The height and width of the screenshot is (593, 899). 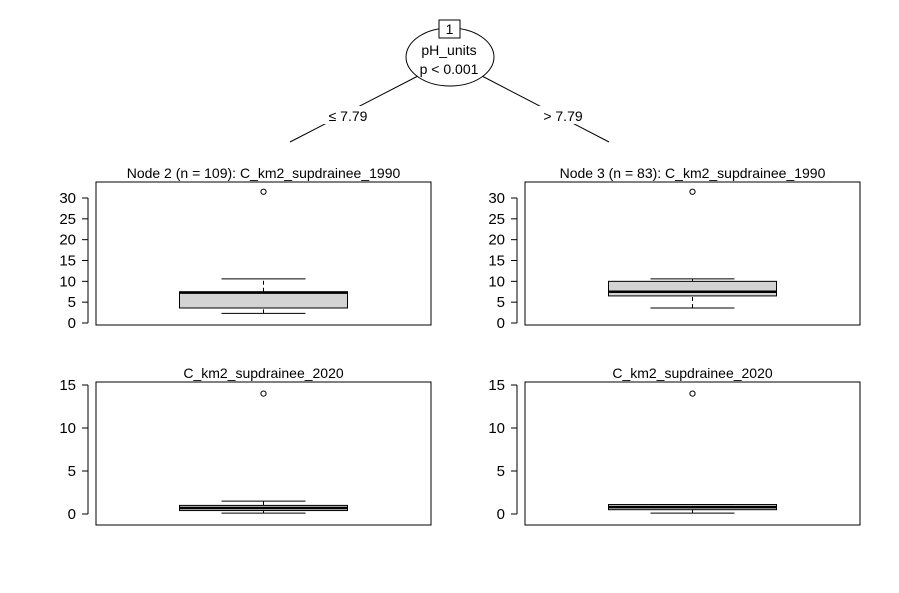 What do you see at coordinates (67, 385) in the screenshot?
I see `node2-panel2-y-tick-label: 15` at bounding box center [67, 385].